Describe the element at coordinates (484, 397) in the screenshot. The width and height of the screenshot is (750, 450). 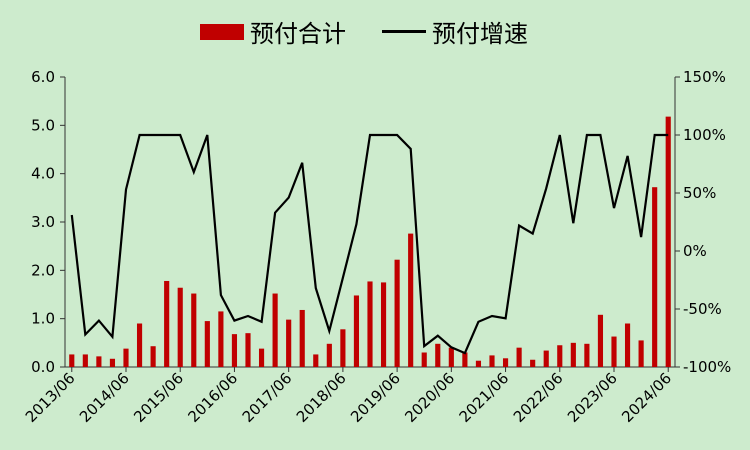
I see `x-tick-label: 2021/06` at that location.